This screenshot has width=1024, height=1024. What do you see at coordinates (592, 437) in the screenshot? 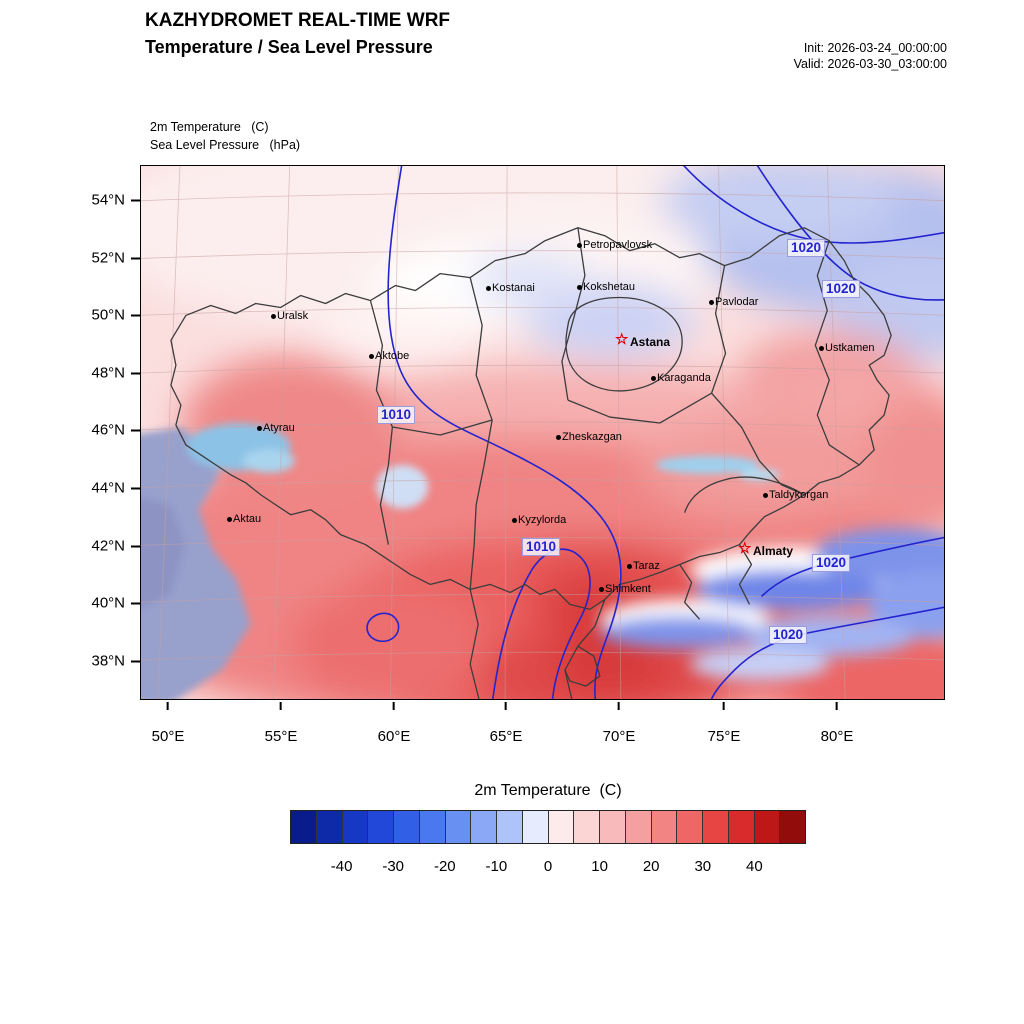
I see `city-label: Zheskazgan` at bounding box center [592, 437].